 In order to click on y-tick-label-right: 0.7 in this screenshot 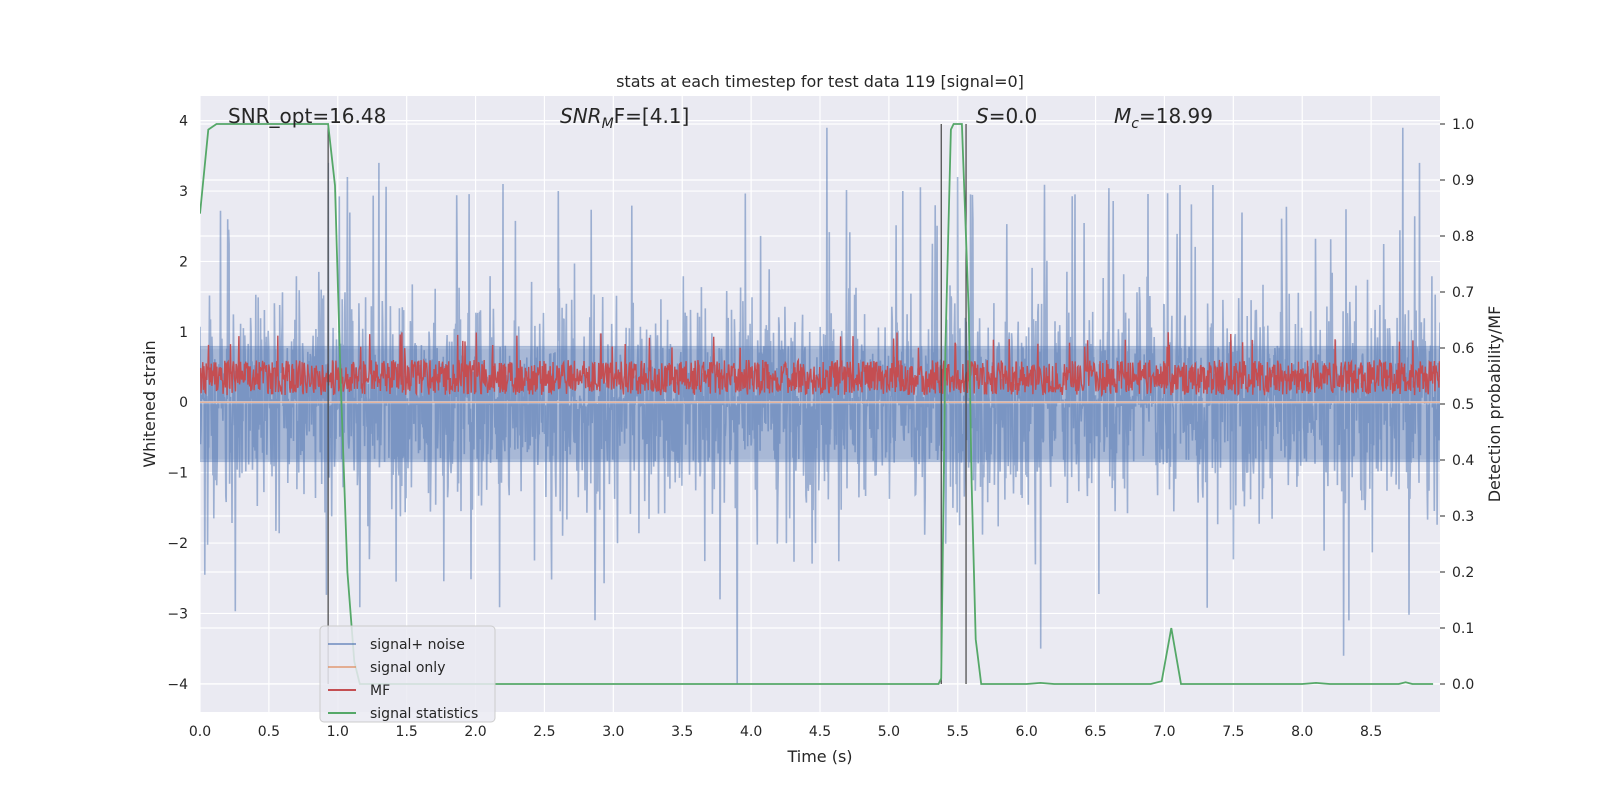, I will do `click(1463, 293)`.